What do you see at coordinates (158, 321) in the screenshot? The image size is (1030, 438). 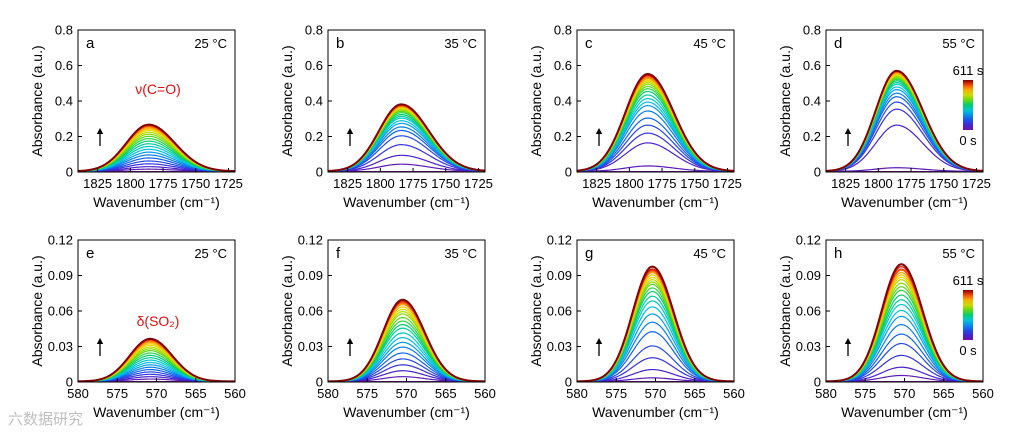 I see `band-annotation: δ(SO₂)` at bounding box center [158, 321].